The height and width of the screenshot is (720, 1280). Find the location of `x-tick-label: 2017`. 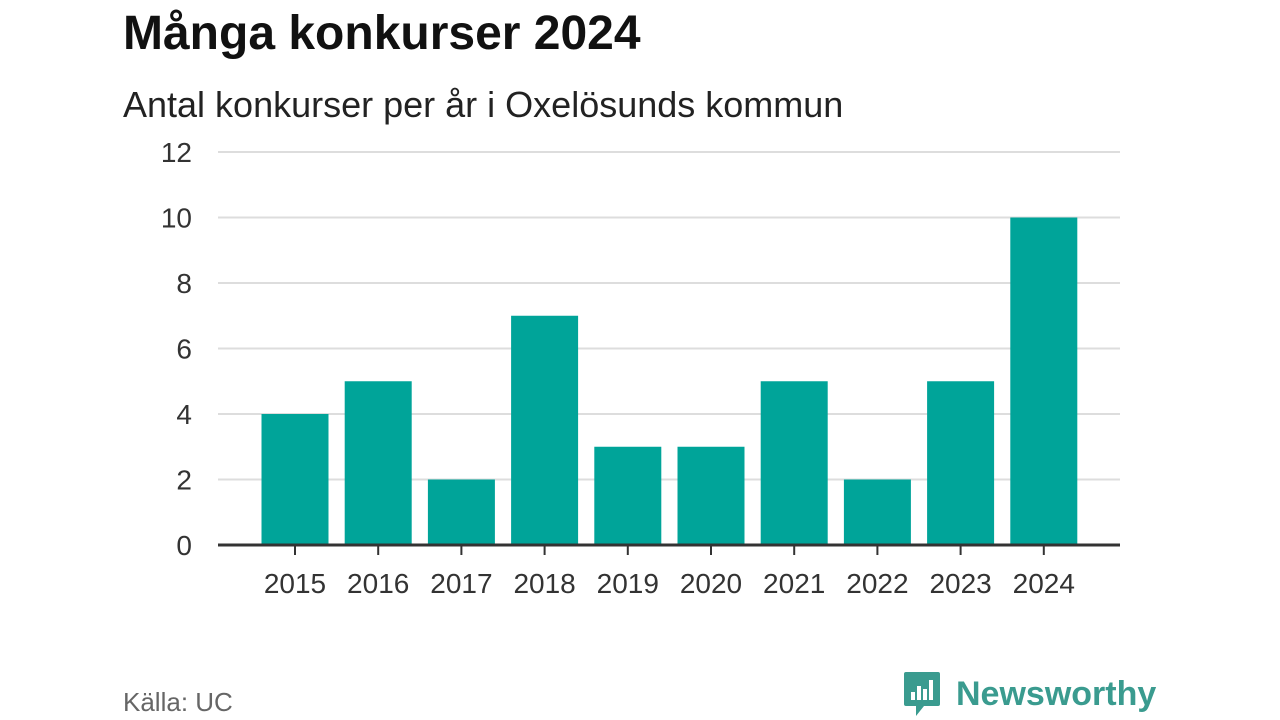

x-tick-label: 2017 is located at coordinates (461, 583).